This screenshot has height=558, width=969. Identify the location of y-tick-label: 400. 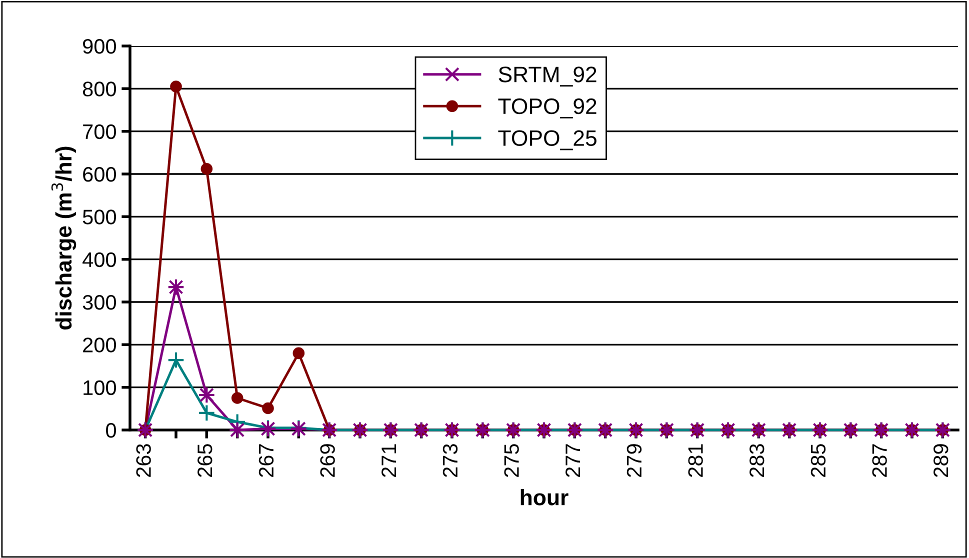
(99, 260).